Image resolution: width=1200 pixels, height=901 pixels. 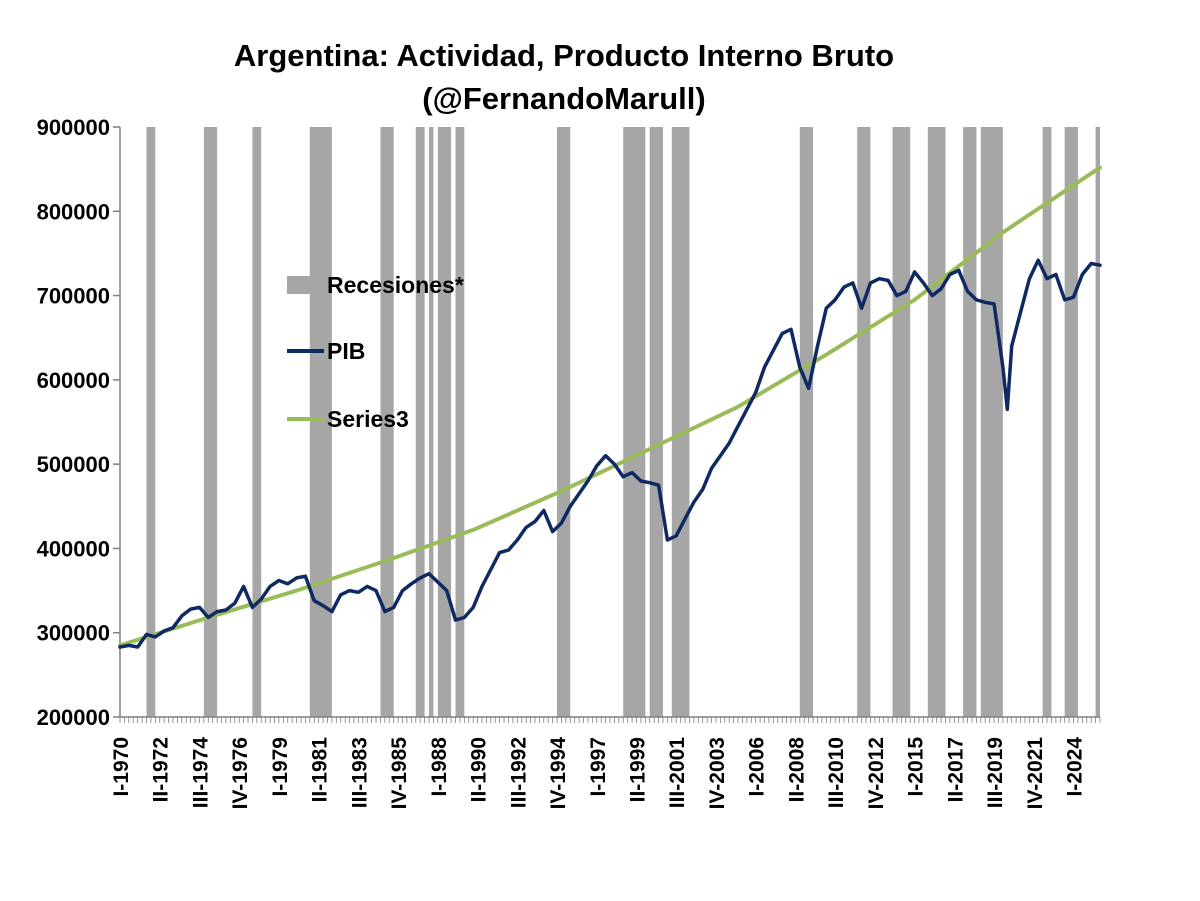 What do you see at coordinates (995, 772) in the screenshot?
I see `x-tick-label: III-2019` at bounding box center [995, 772].